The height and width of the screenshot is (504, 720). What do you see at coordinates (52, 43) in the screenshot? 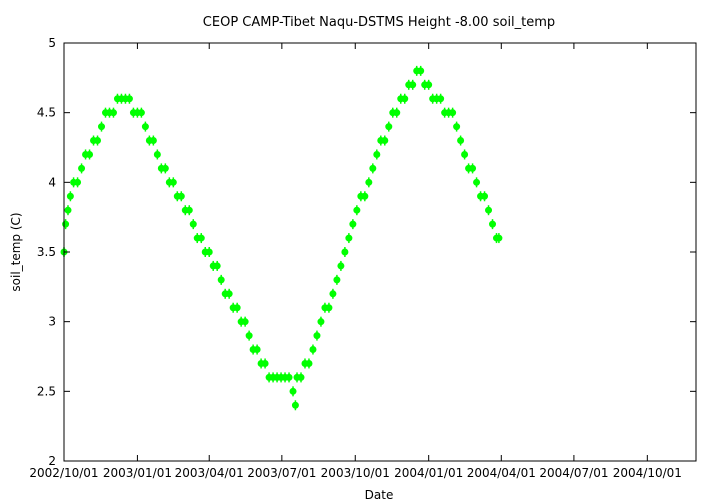
I see `y-tick-label: 5` at bounding box center [52, 43].